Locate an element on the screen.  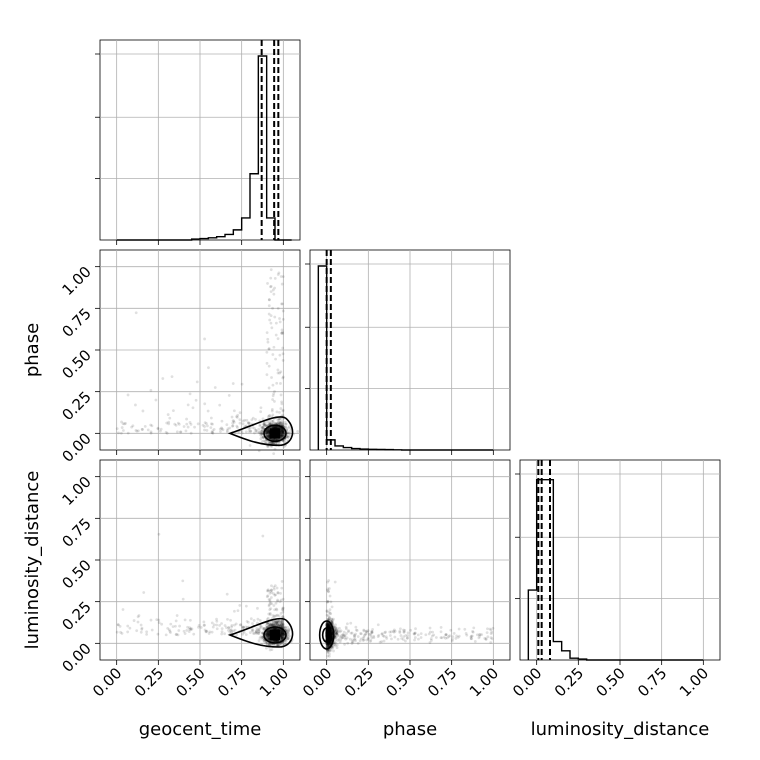
hist-luminosity-distance-vgrid is located at coordinates (620, 560).